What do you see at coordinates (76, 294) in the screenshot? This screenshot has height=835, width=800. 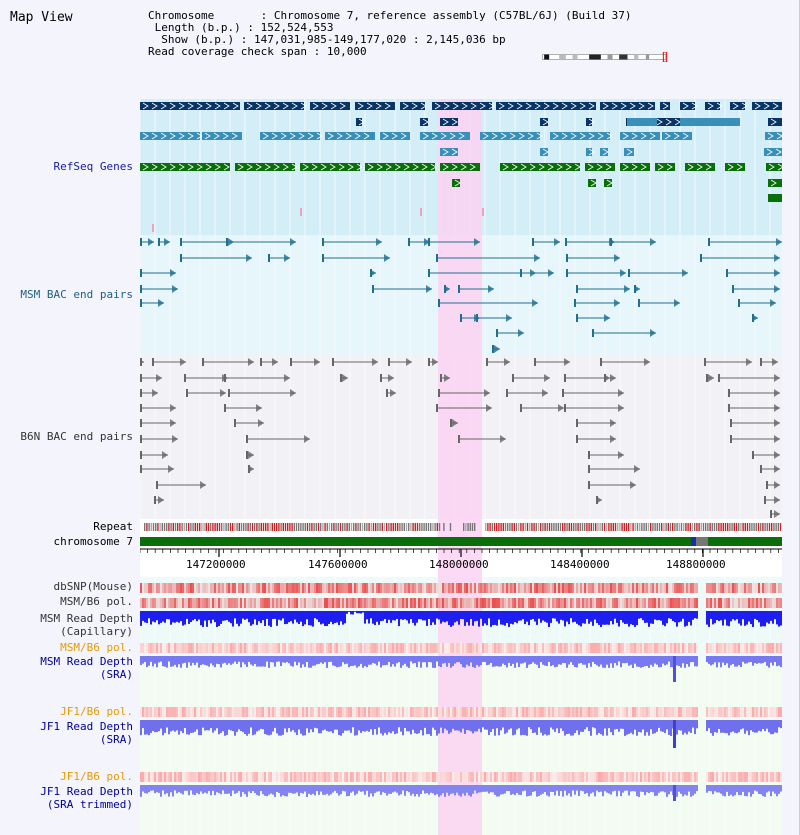 I see `msm-bac-label: MSM BAC end pairs` at bounding box center [76, 294].